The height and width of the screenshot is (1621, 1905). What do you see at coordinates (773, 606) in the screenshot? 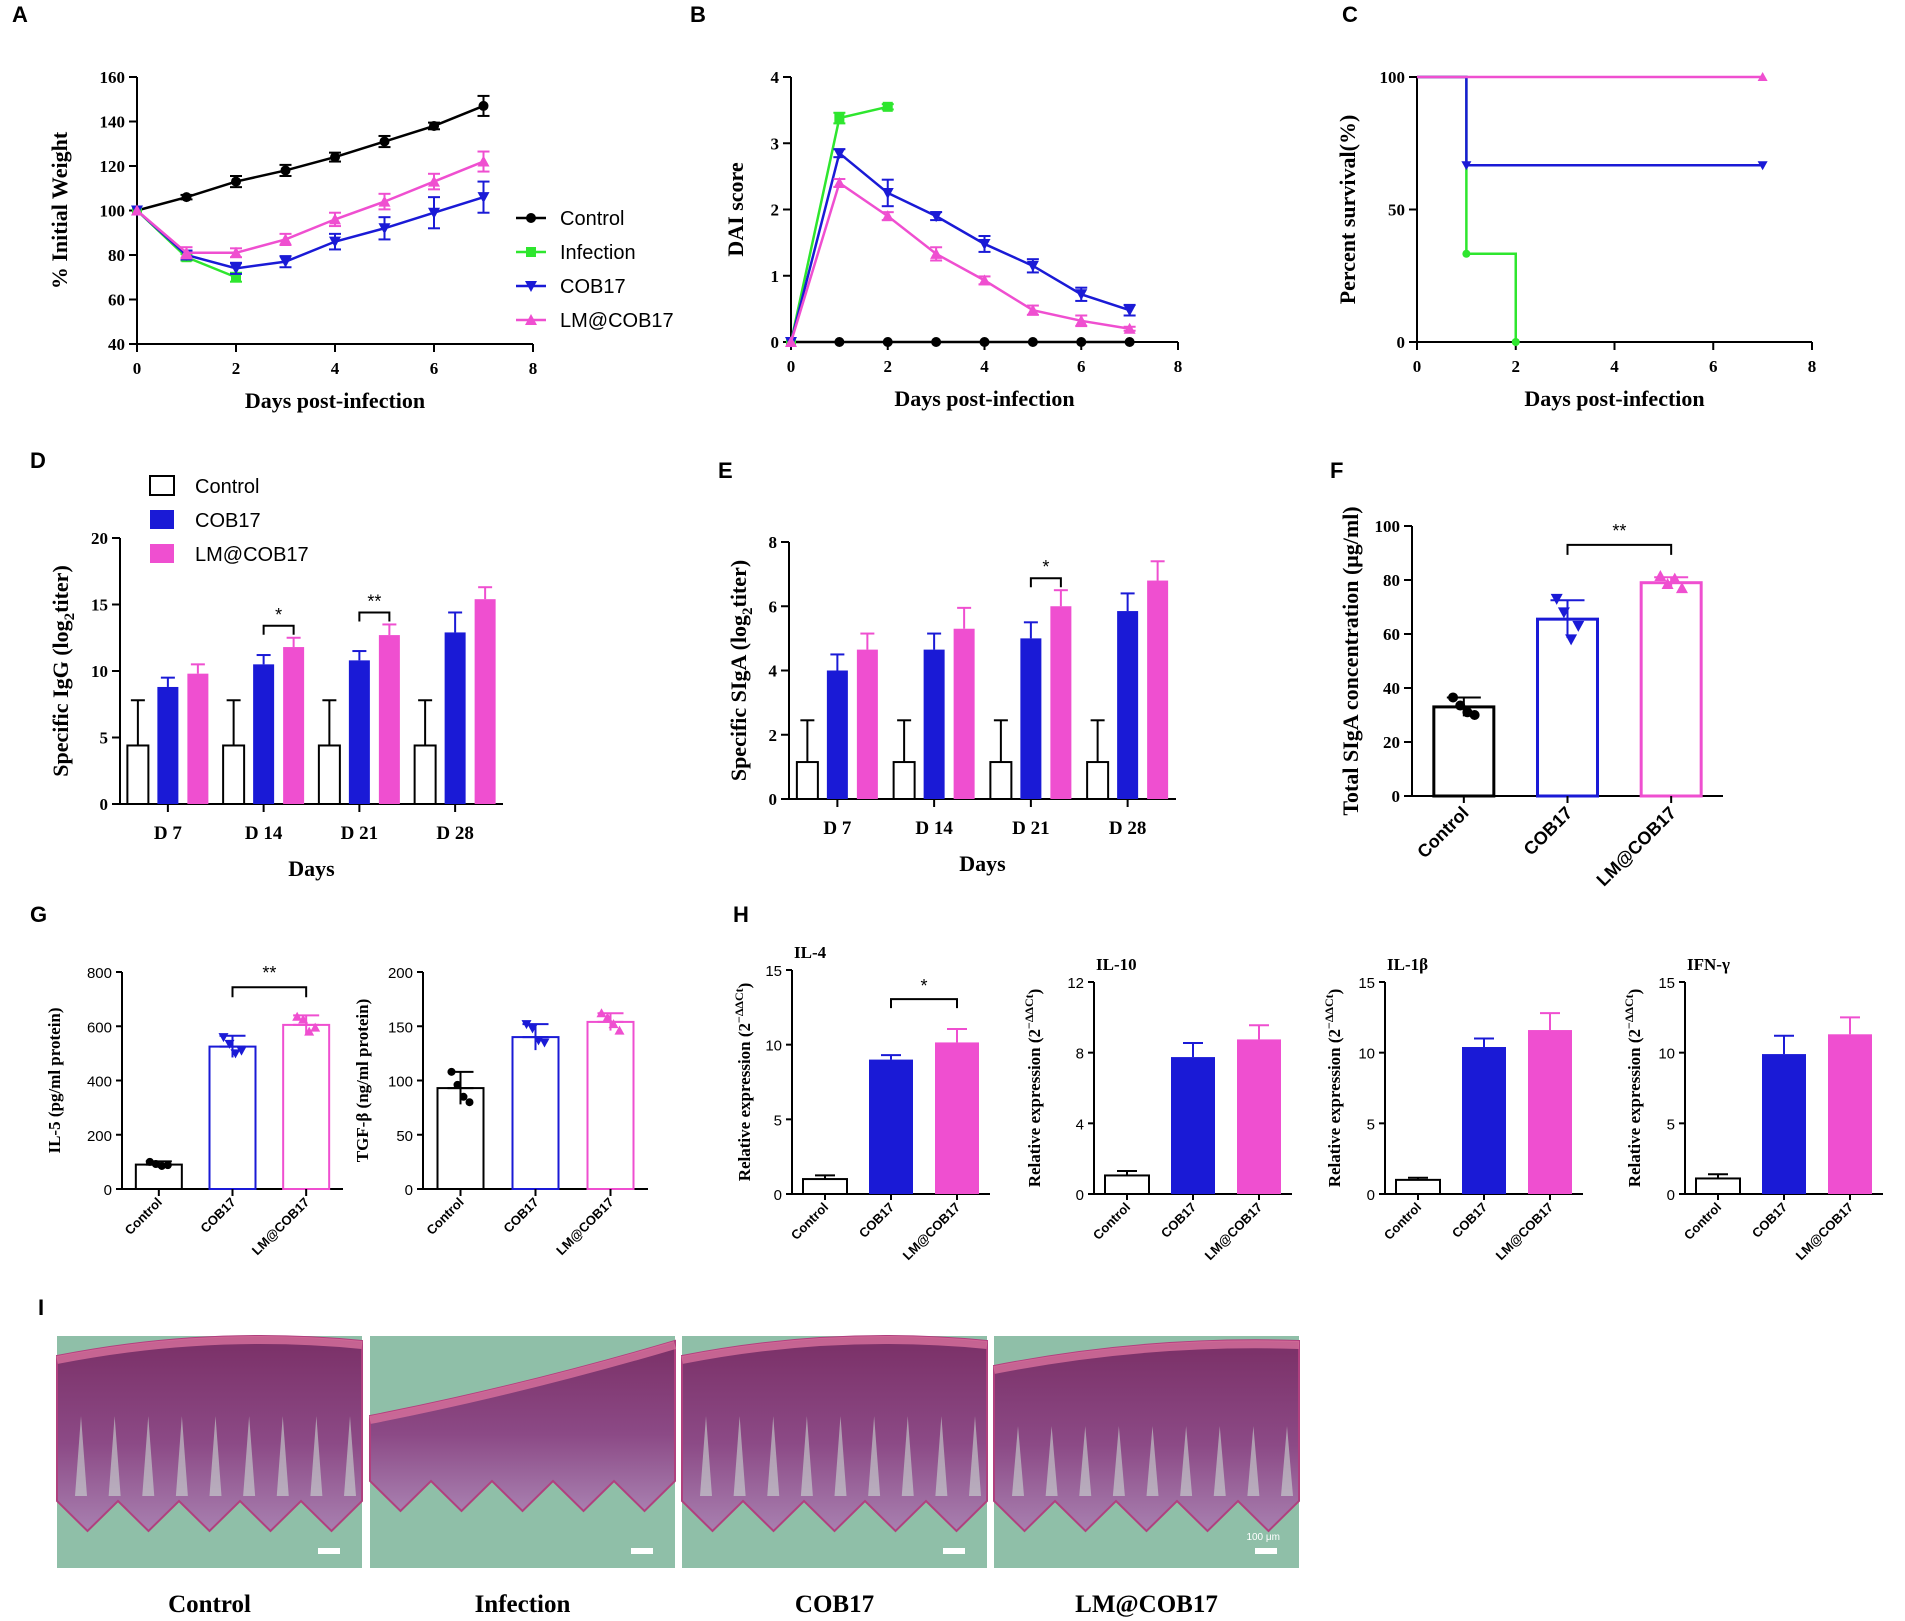
I see `y-tick-label: 6` at bounding box center [773, 606].